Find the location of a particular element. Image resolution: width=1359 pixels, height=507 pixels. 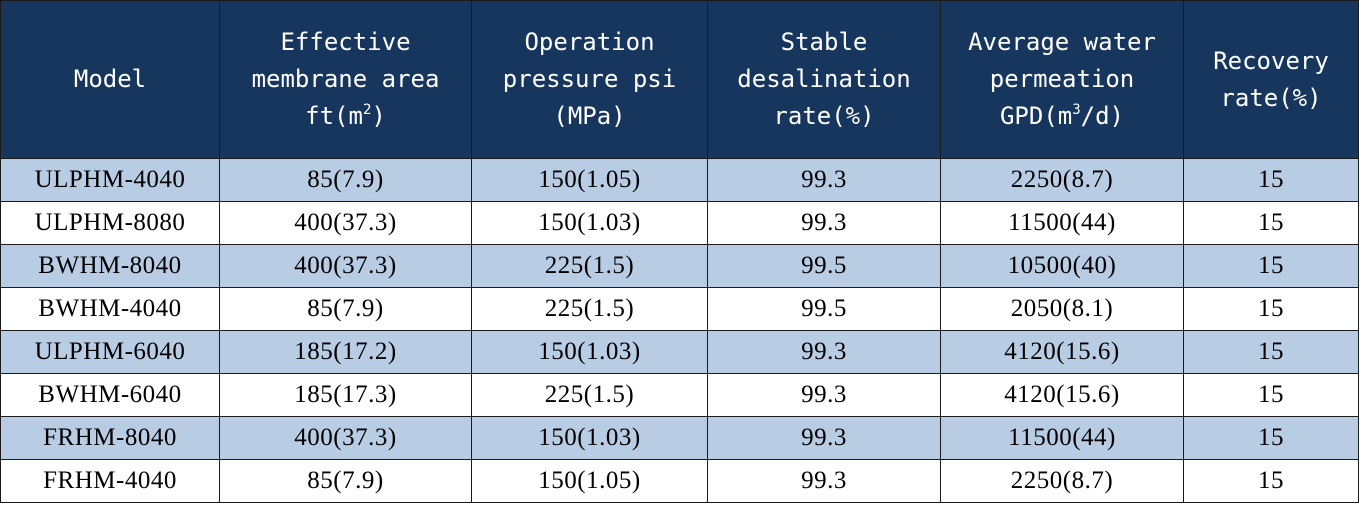

cell-membrane-area: 185(17.2) is located at coordinates (345, 352).